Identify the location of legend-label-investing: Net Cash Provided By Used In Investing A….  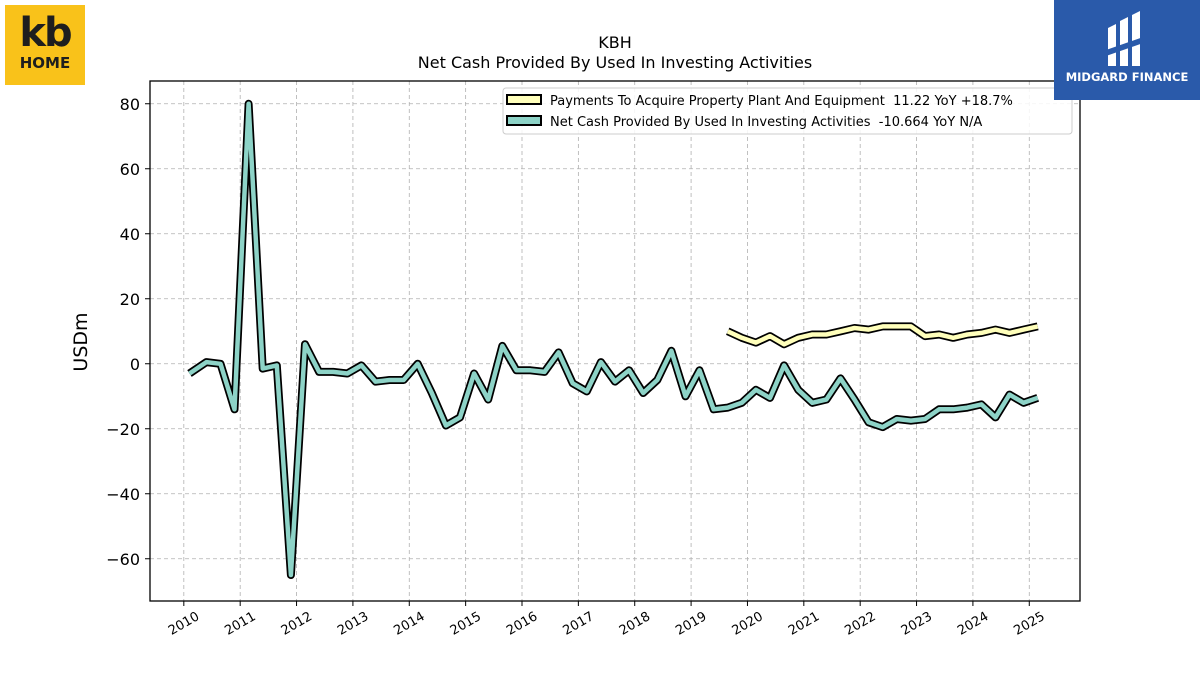
(766, 122).